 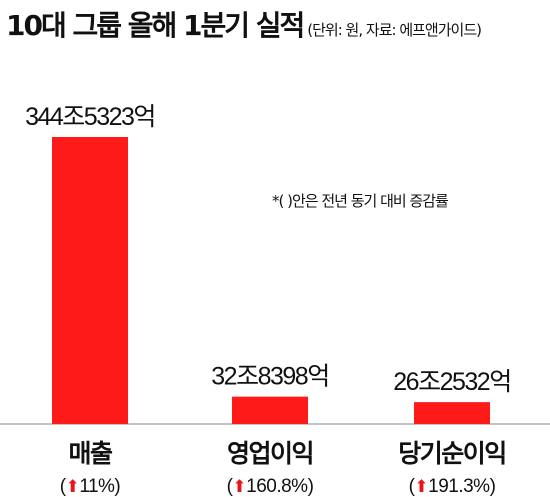 What do you see at coordinates (452, 486) in the screenshot?
I see `change-label-3: (⬆191.3%)` at bounding box center [452, 486].